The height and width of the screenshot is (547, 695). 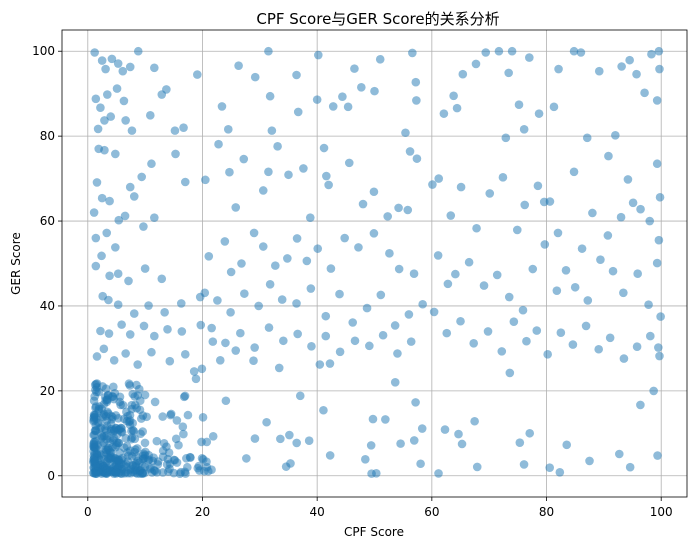 What do you see at coordinates (202, 512) in the screenshot?
I see `x-tick-label: 20` at bounding box center [202, 512].